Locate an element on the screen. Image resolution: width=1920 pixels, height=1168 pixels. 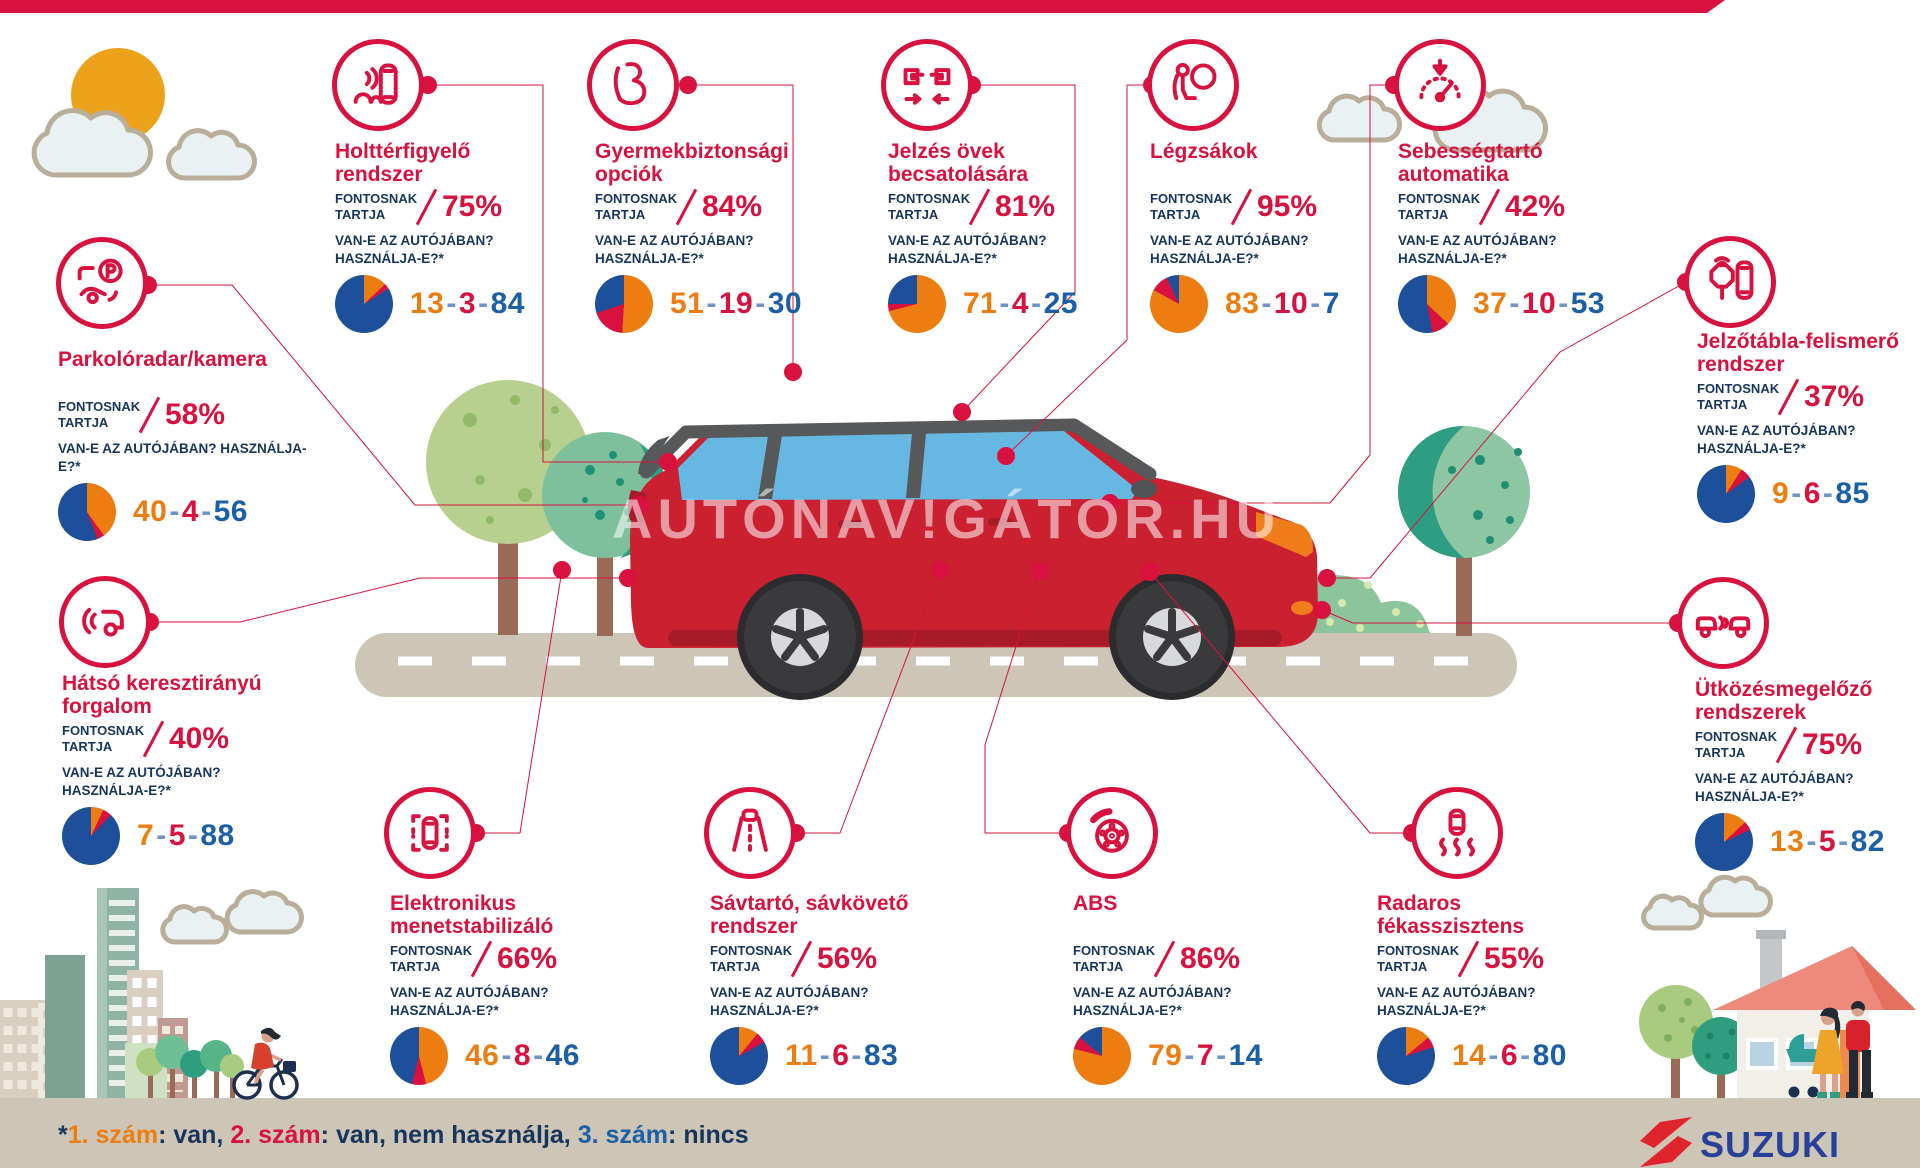
traffic-sign-recognition-icon is located at coordinates (1730, 282).